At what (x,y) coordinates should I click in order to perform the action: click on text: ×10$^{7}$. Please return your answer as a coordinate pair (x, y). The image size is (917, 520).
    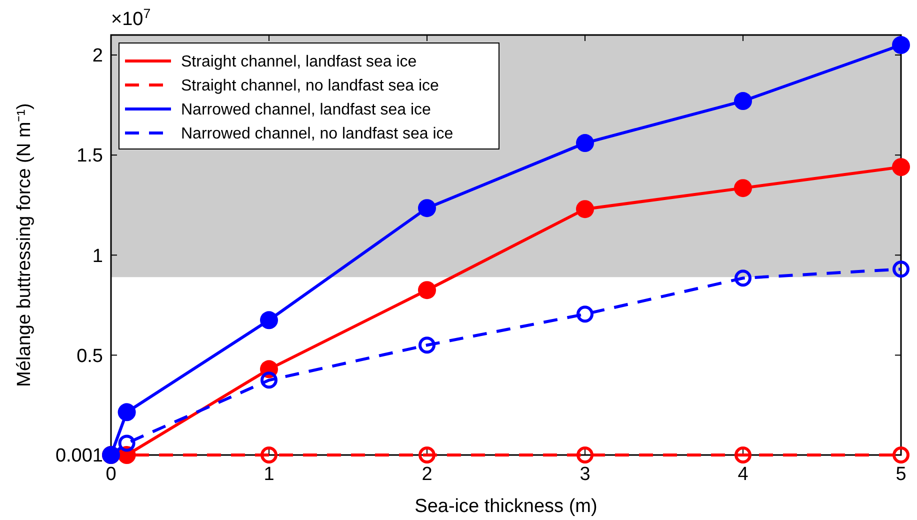
    Looking at the image, I should click on (131, 18).